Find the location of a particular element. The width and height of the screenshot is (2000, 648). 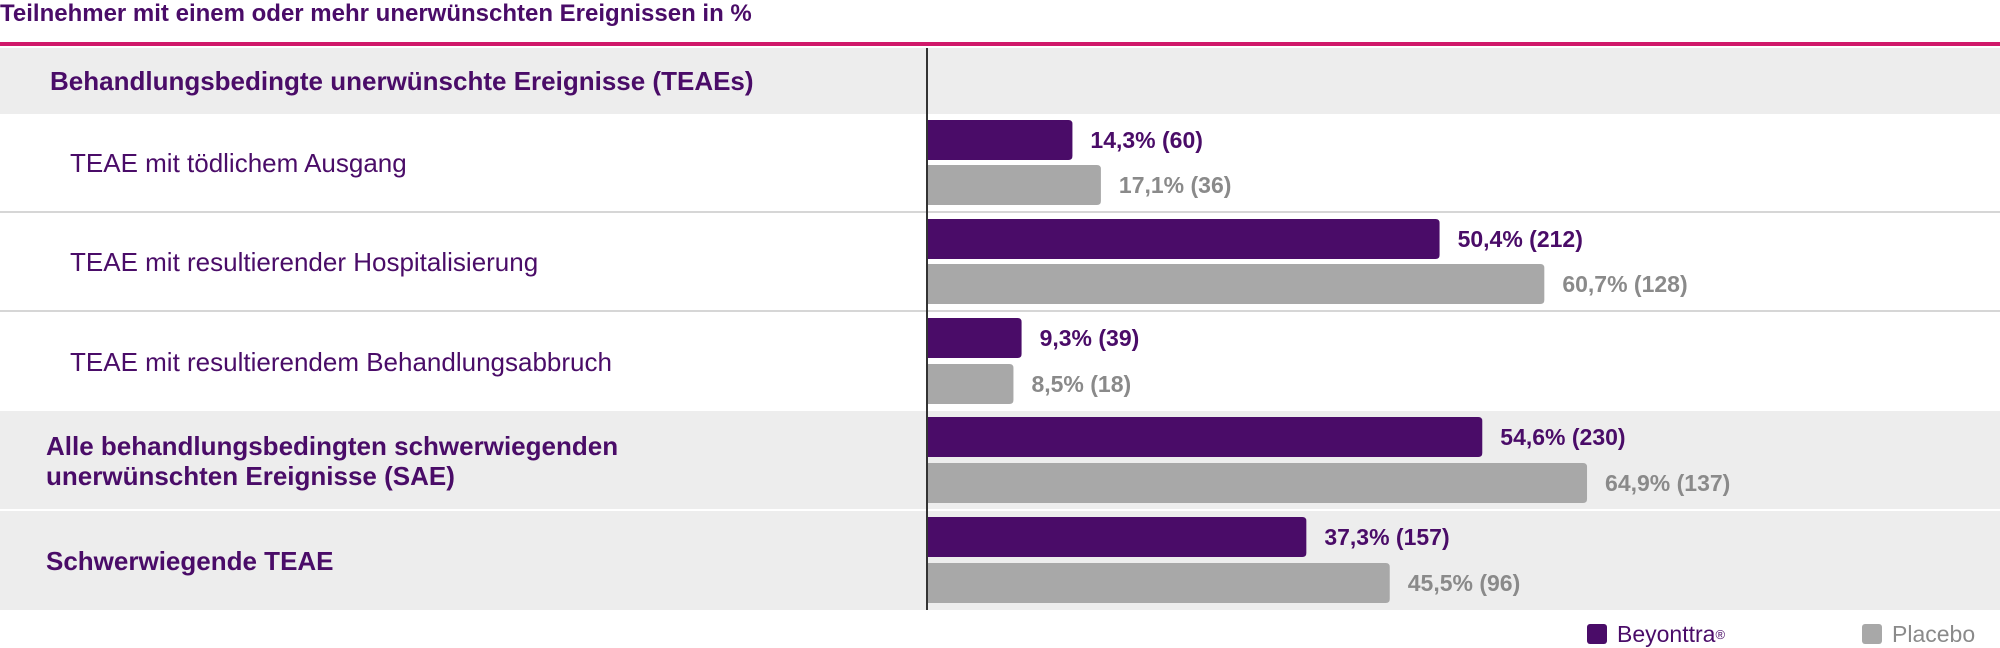

legend-label-beyonttra: Beyonttra is located at coordinates (1666, 633).